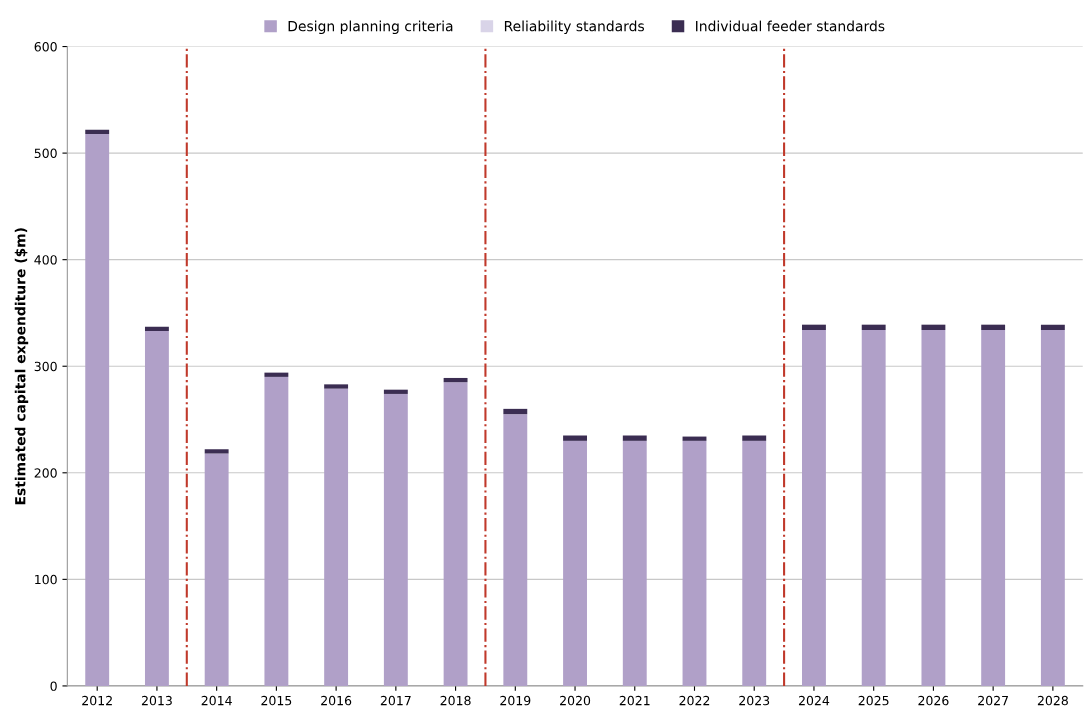 This screenshot has width=1086, height=716. What do you see at coordinates (575, 700) in the screenshot?
I see `x-tick-label: 2020` at bounding box center [575, 700].